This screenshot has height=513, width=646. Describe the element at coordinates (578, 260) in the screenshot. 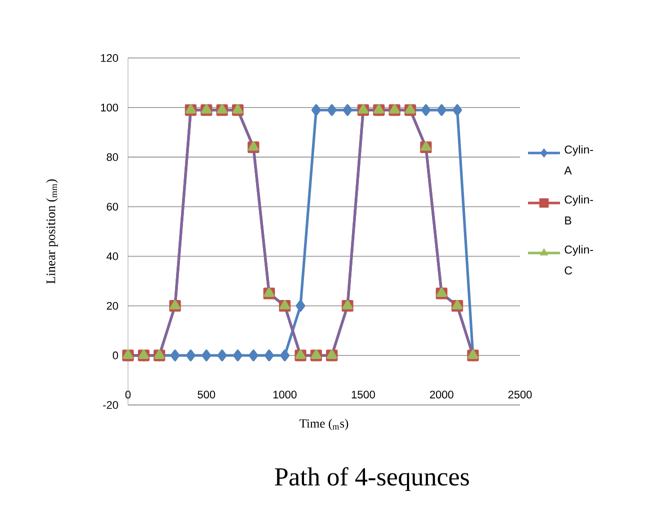

I see `legend-label: Cylin-C` at that location.